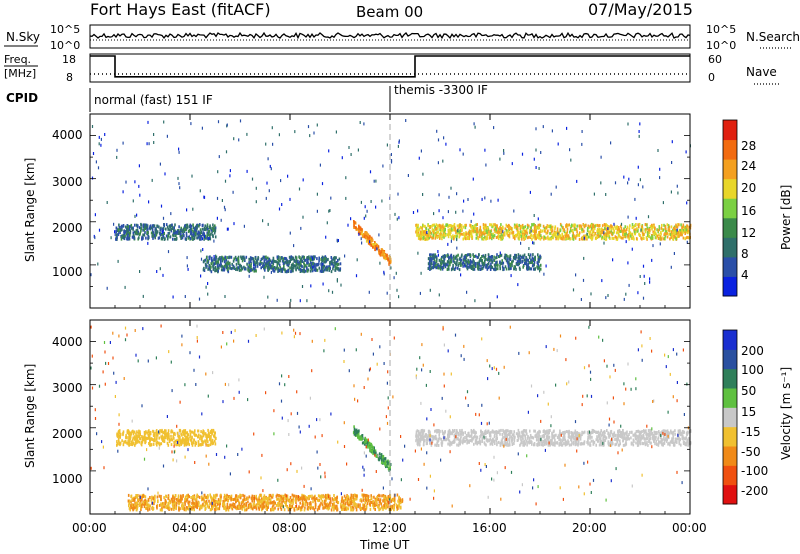 This screenshot has height=554, width=800. I want to click on cpid-mode-1: normal (fast) 151 IF, so click(153, 100).